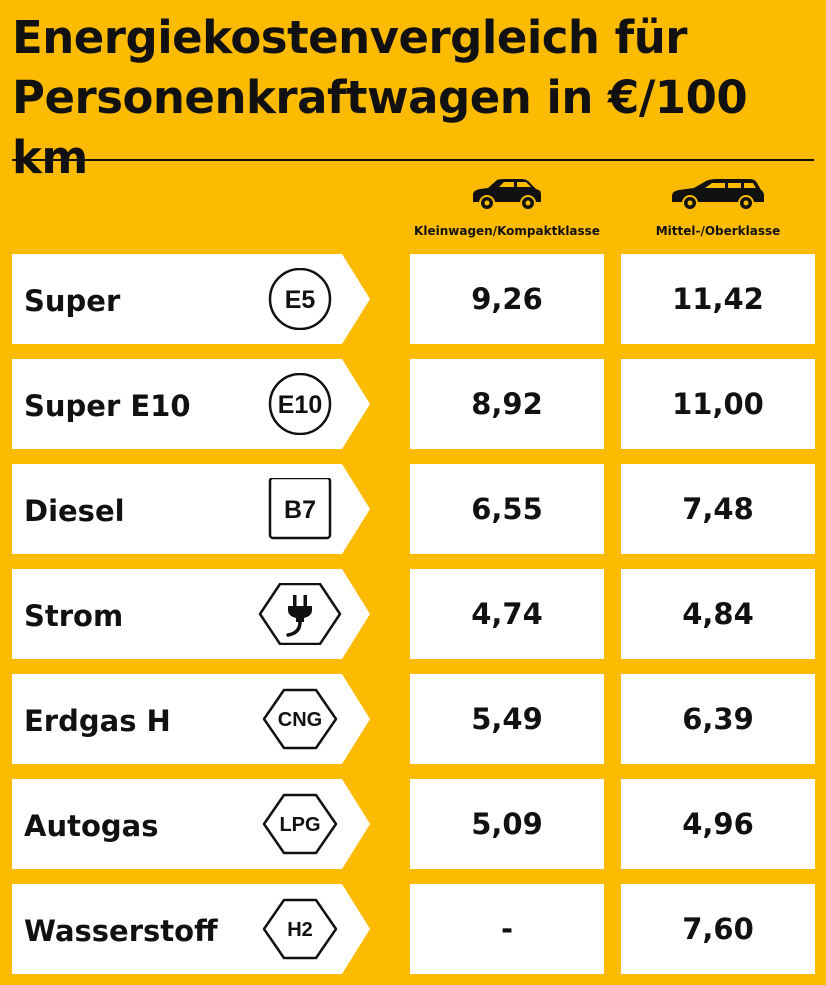 The width and height of the screenshot is (826, 985). Describe the element at coordinates (349, 37) in the screenshot. I see `title-line-1: Energiekostenvergleich für` at that location.